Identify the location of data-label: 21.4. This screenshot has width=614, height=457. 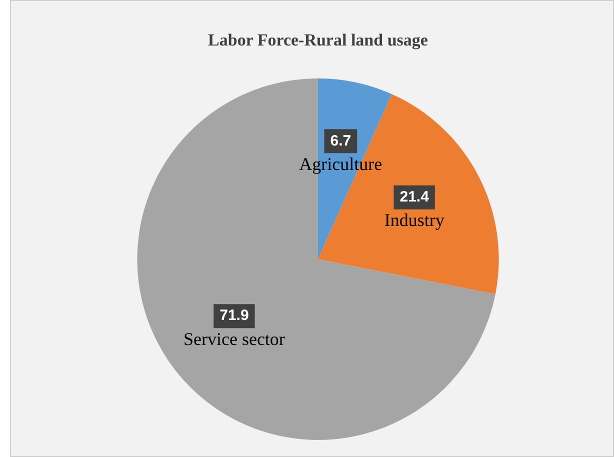
(415, 197).